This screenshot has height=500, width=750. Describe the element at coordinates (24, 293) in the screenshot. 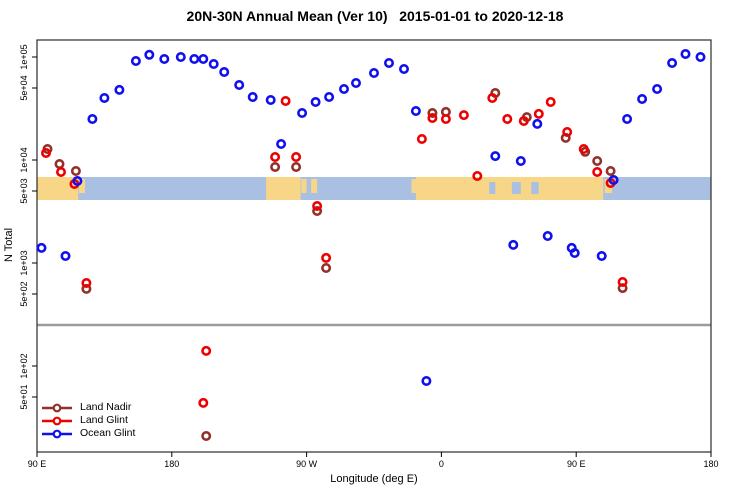

I see `y-tick-label: 5e+02` at that location.